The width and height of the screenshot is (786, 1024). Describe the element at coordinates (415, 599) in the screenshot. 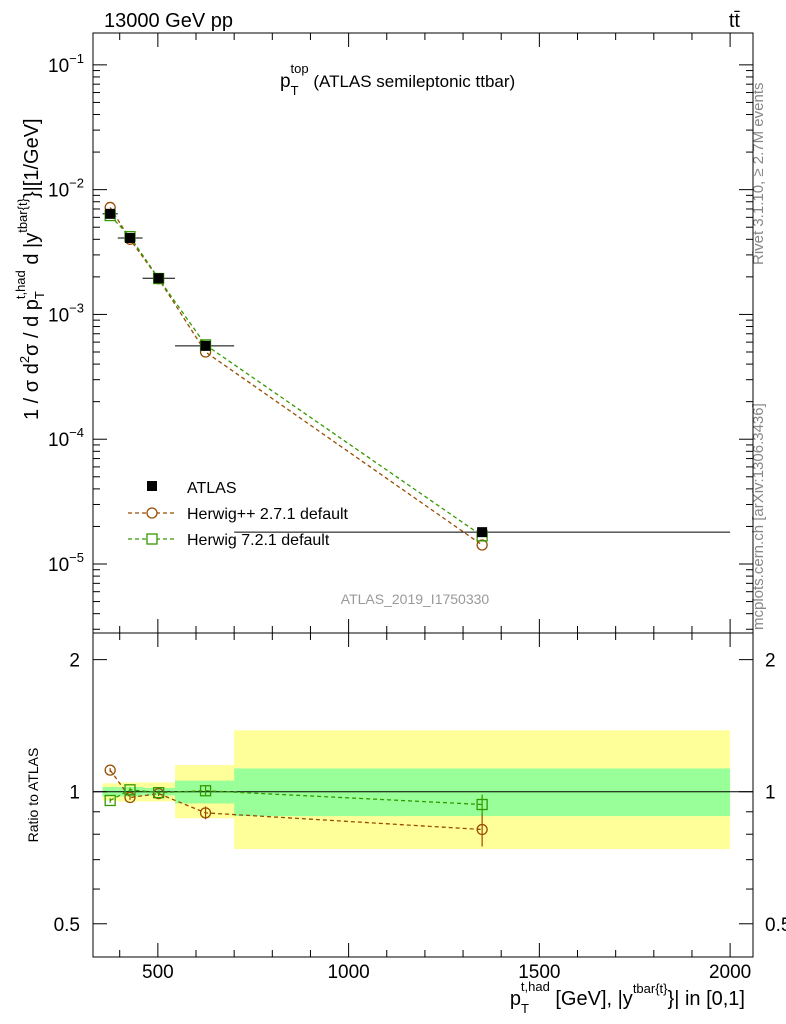

I see `analysis-label: ATLAS_2019_I1750330` at that location.